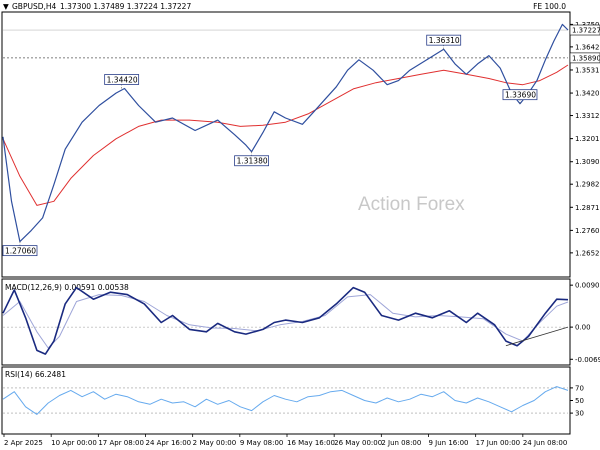  Describe the element at coordinates (215, 443) in the screenshot. I see `x-tick-label: 2 May 00:00` at that location.